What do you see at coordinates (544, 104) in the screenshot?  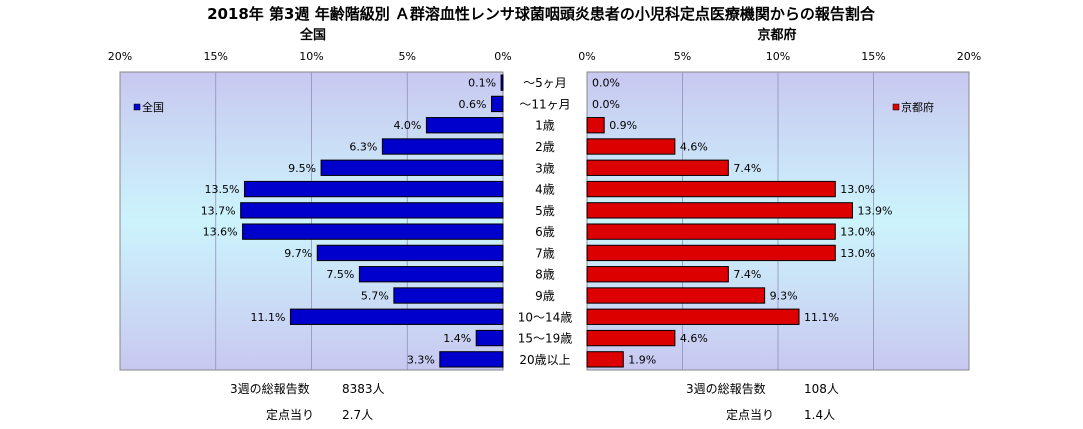 I see `category-label: ～11ヶ月` at bounding box center [544, 104].